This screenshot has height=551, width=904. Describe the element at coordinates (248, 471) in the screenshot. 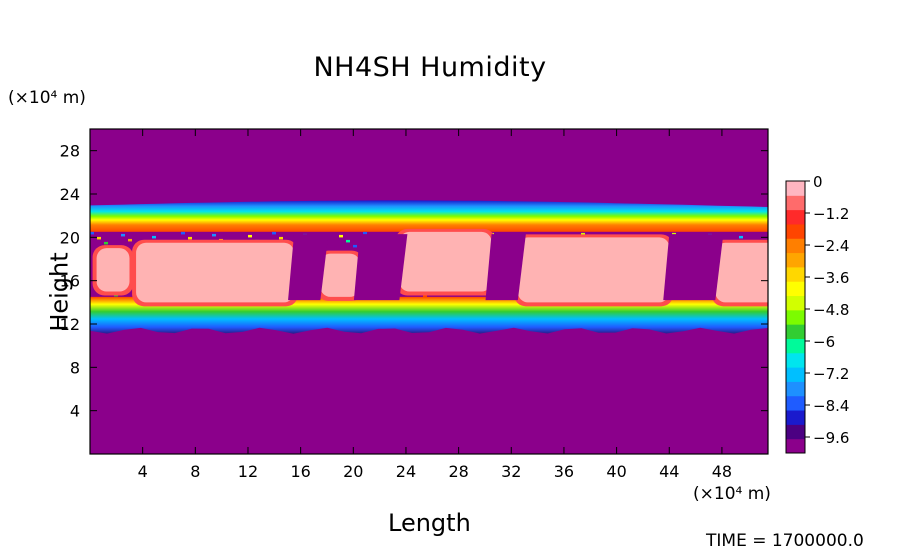

I see `x-tick-label: 12` at that location.